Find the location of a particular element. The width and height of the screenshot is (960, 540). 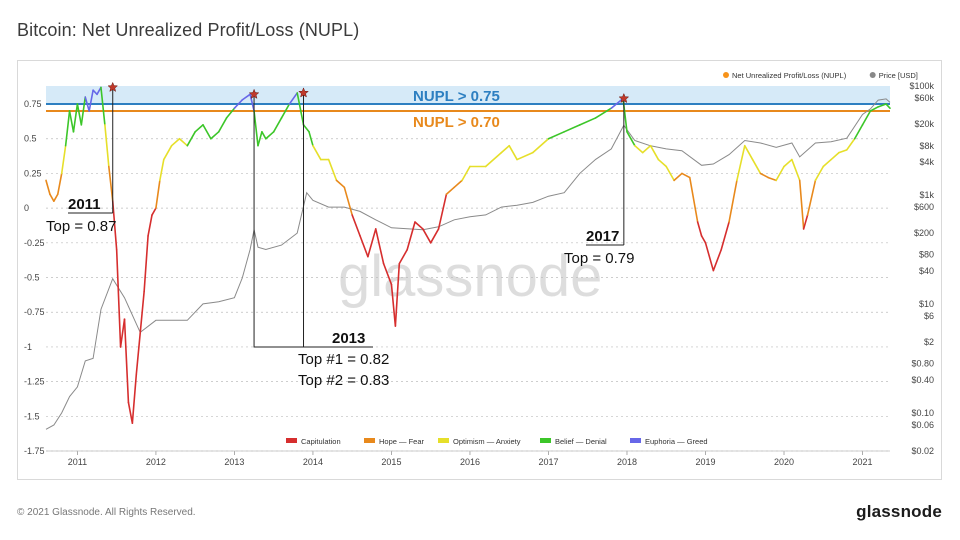

peak-2017-title: 2017 is located at coordinates (602, 236).